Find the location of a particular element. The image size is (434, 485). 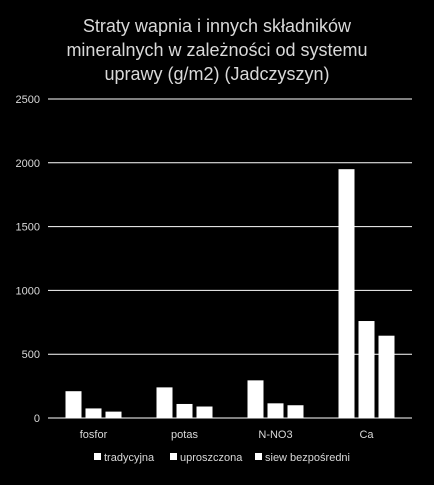

x-tick-label-N-NO3: N-NO3 is located at coordinates (275, 435).